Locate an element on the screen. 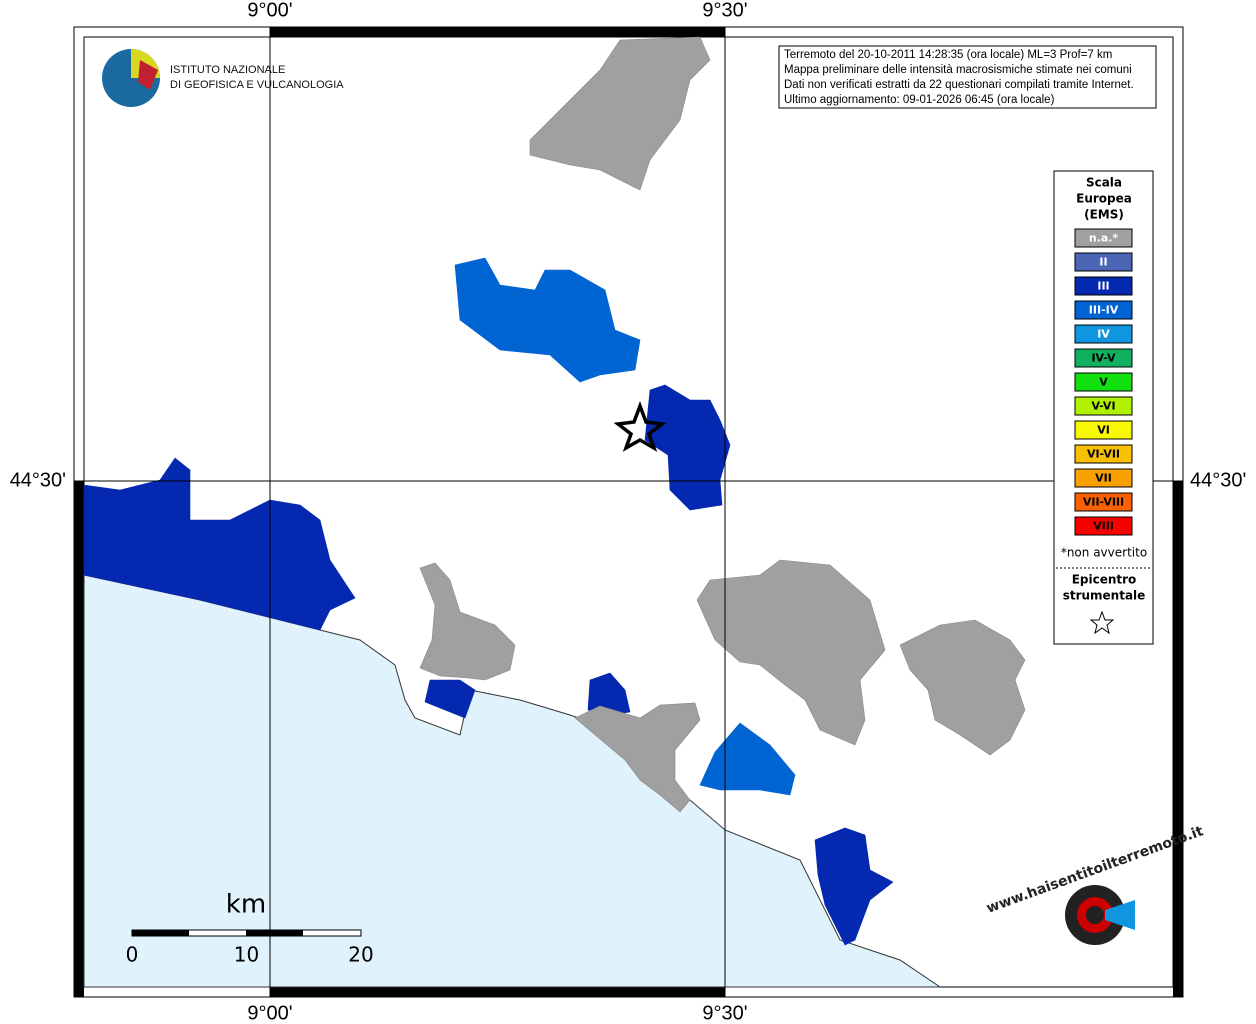 This screenshot has height=1024, width=1256. scale-unit: km is located at coordinates (246, 905).